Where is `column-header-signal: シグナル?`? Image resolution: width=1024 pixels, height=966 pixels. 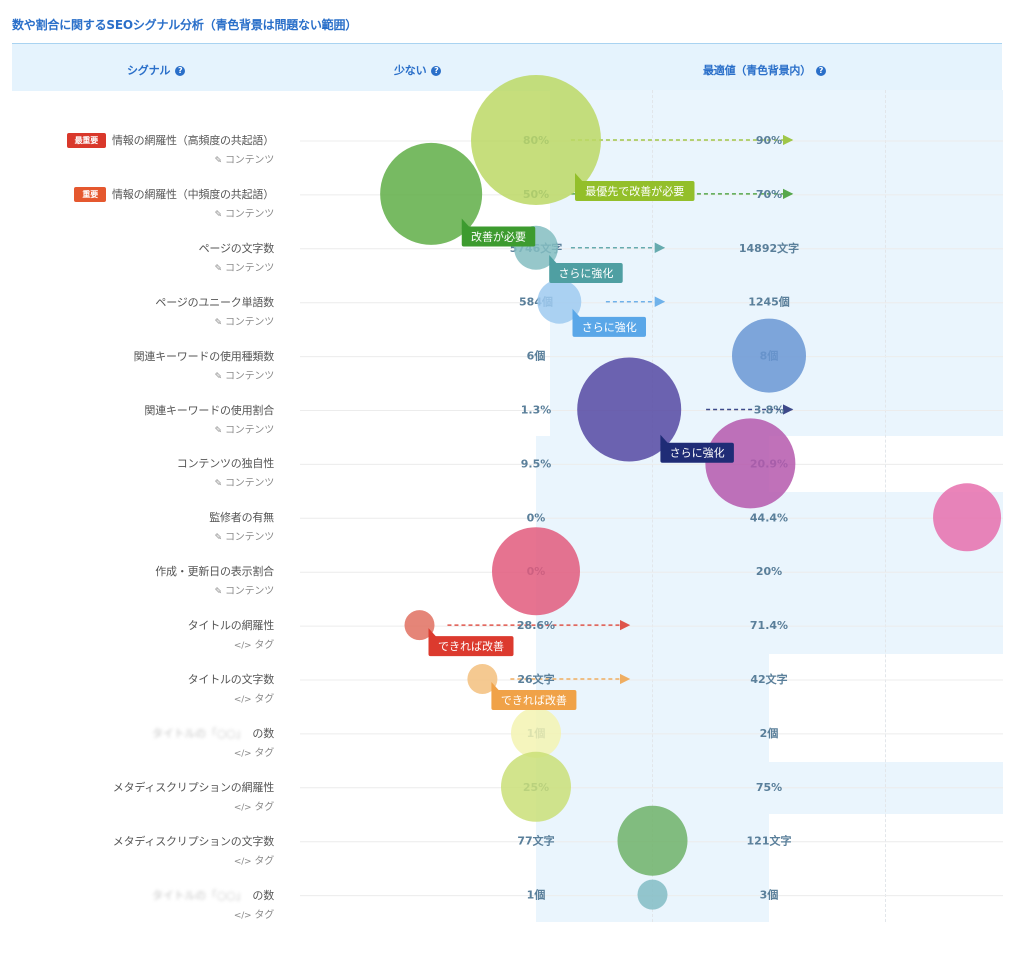
column-header-signal: シグナル? is located at coordinates (156, 70).